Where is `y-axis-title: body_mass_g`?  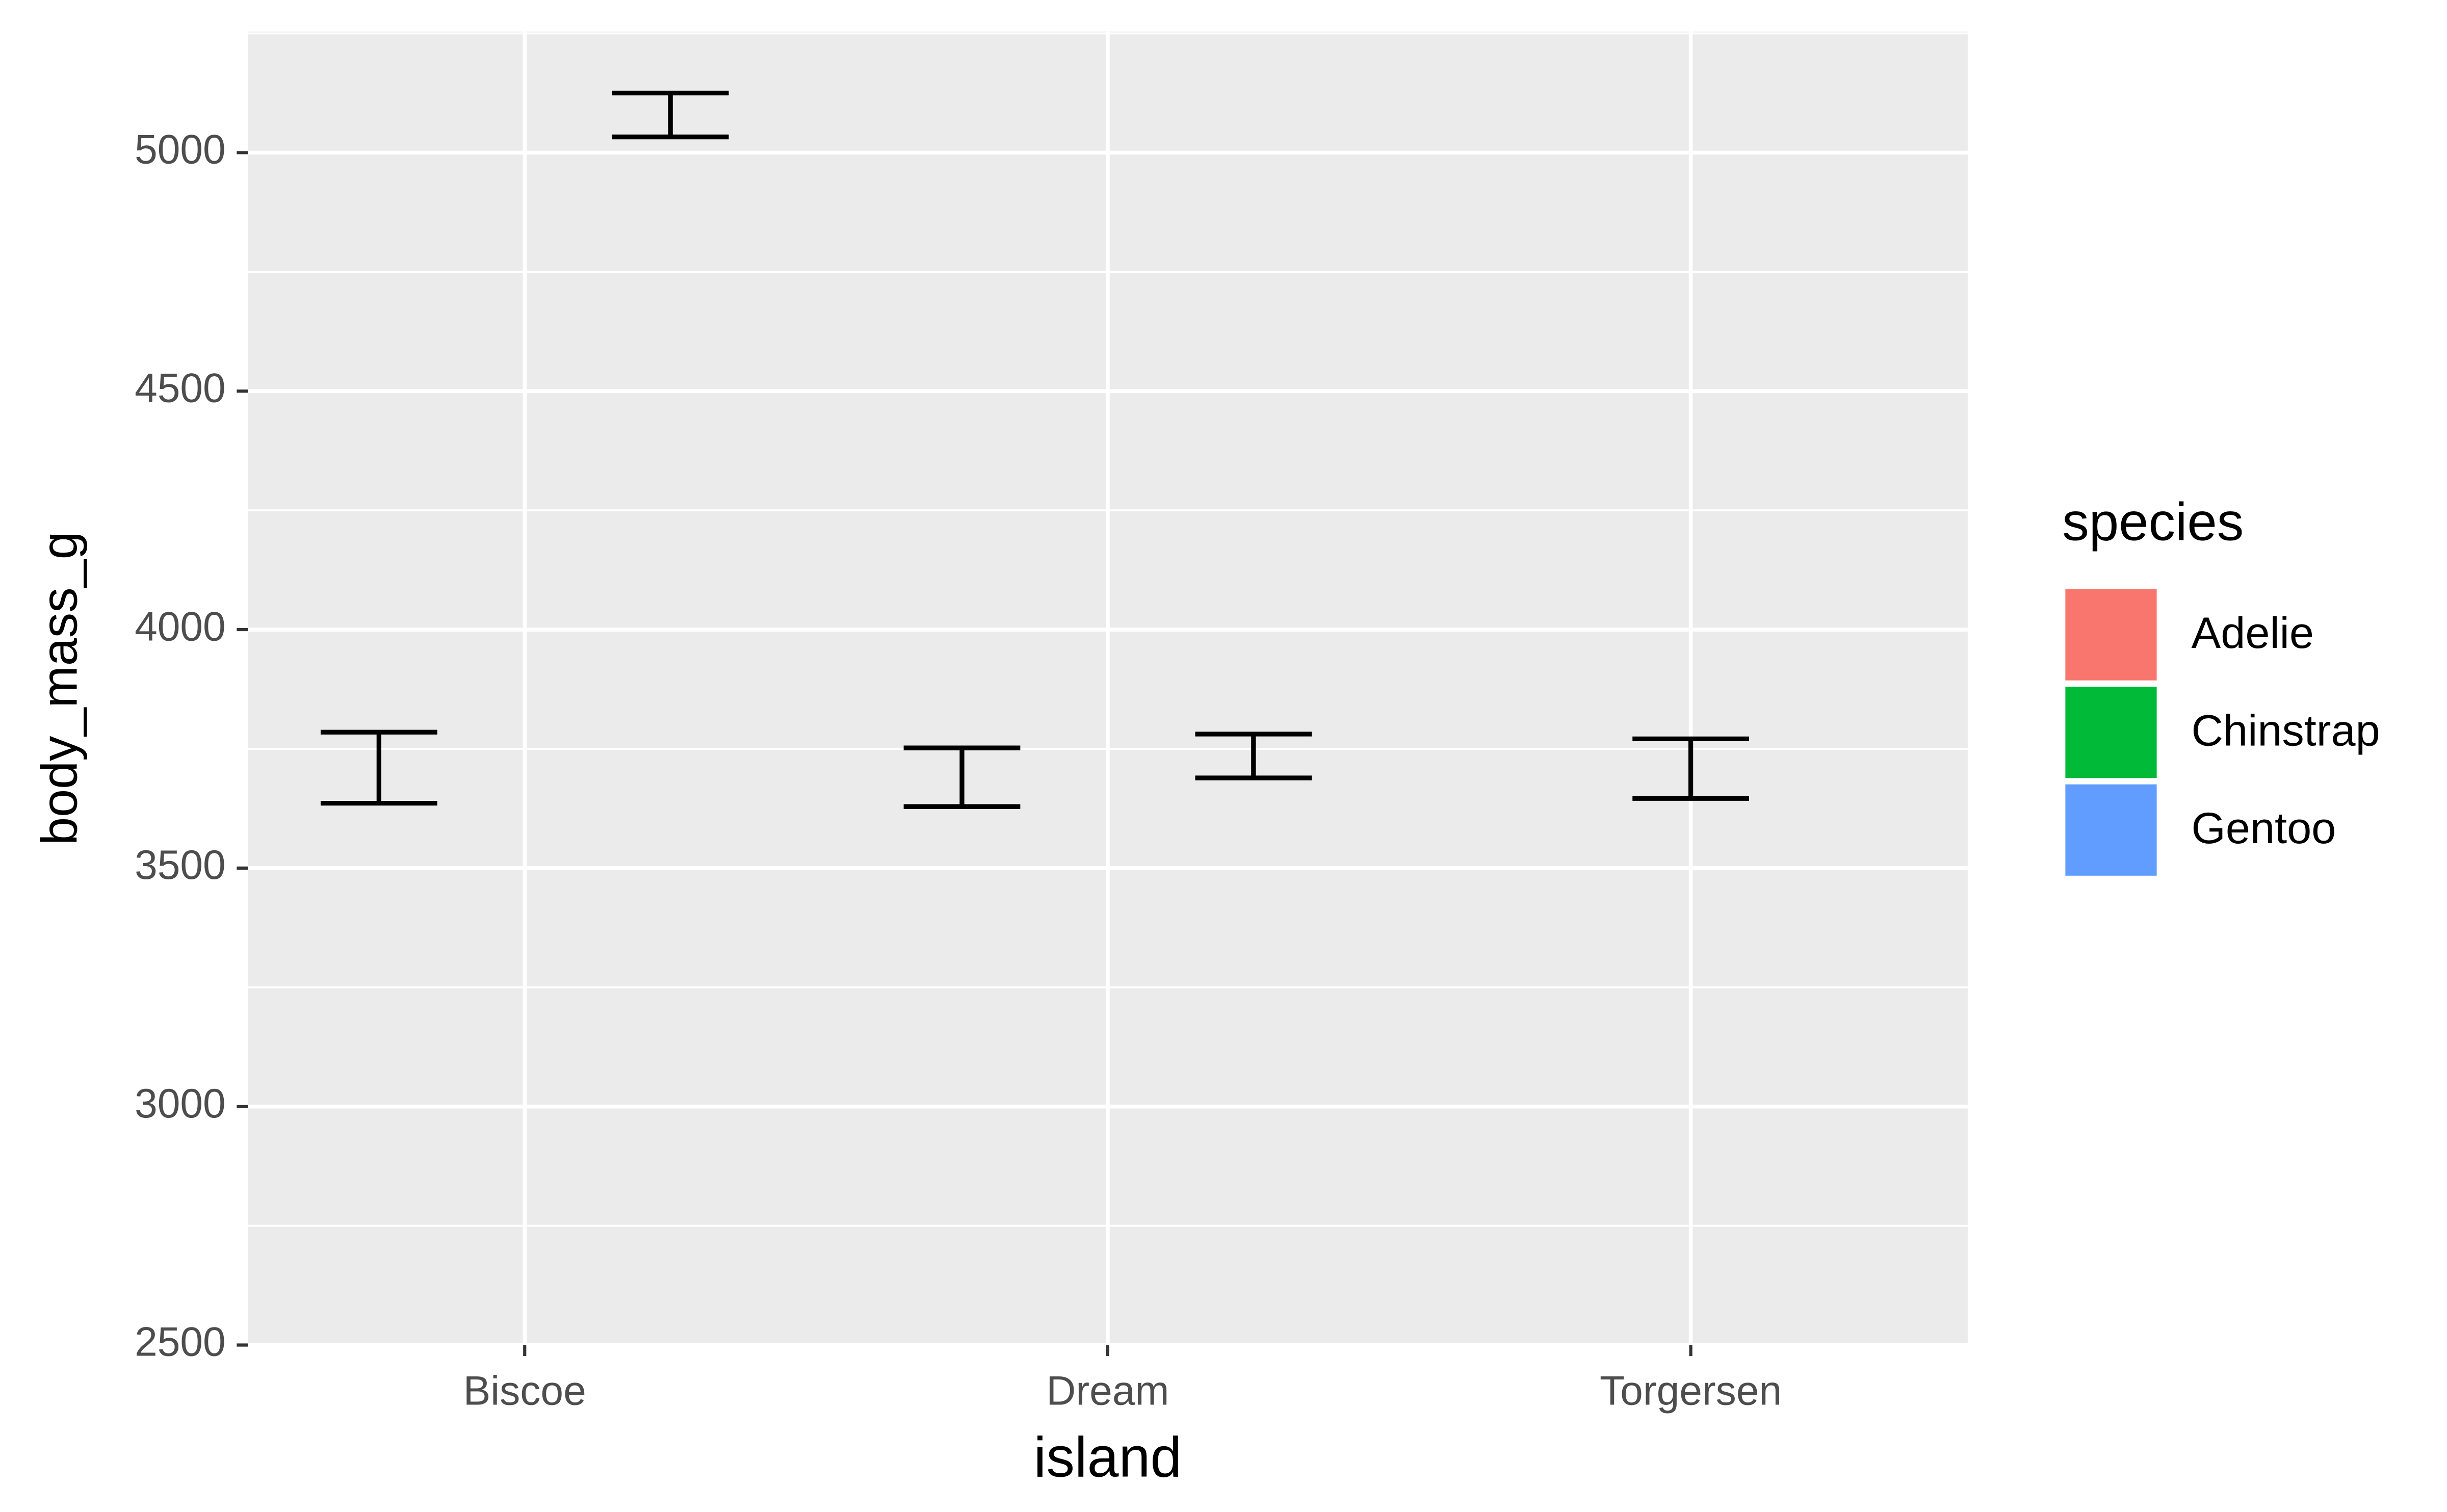 y-axis-title: body_mass_g is located at coordinates (60, 688).